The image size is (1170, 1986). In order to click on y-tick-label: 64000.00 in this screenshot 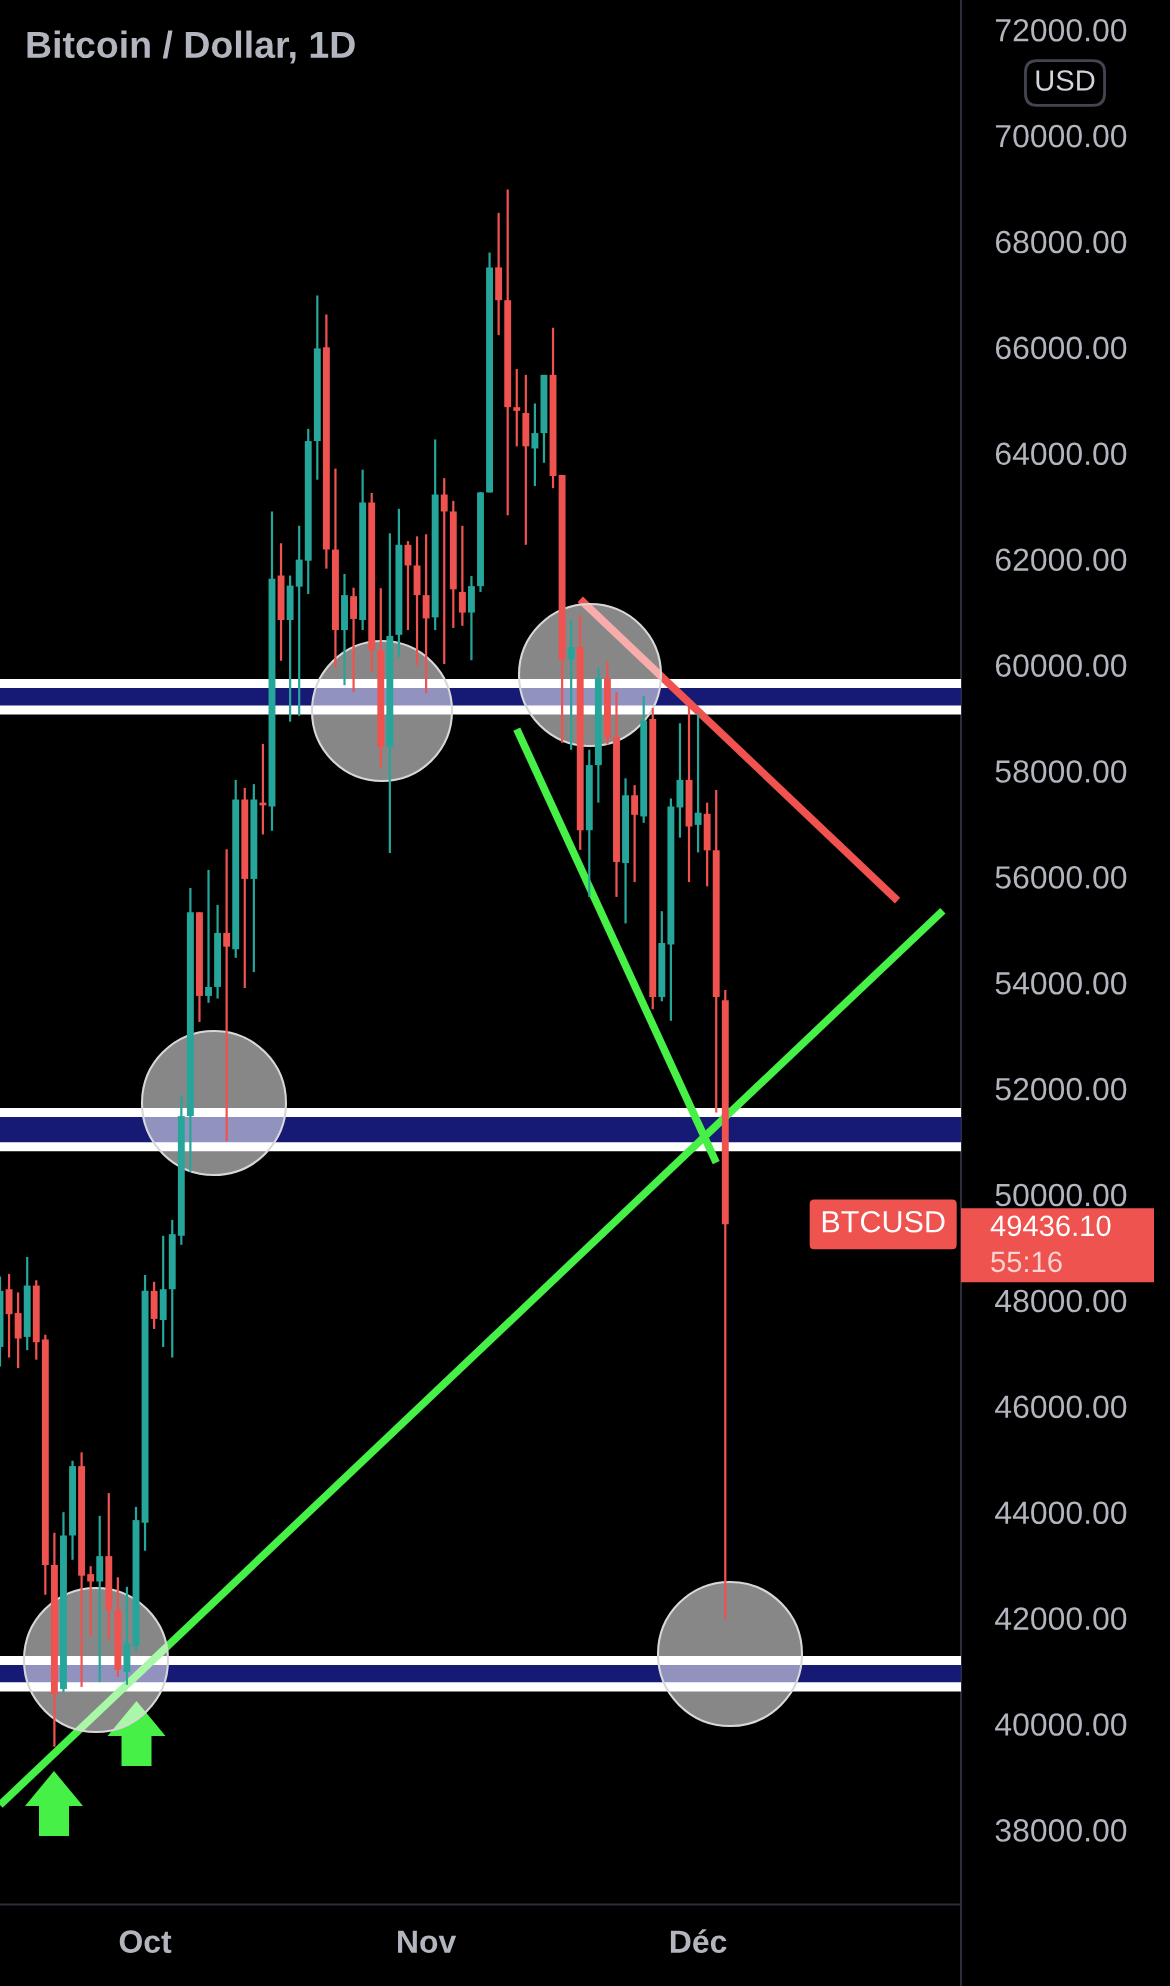, I will do `click(1061, 454)`.